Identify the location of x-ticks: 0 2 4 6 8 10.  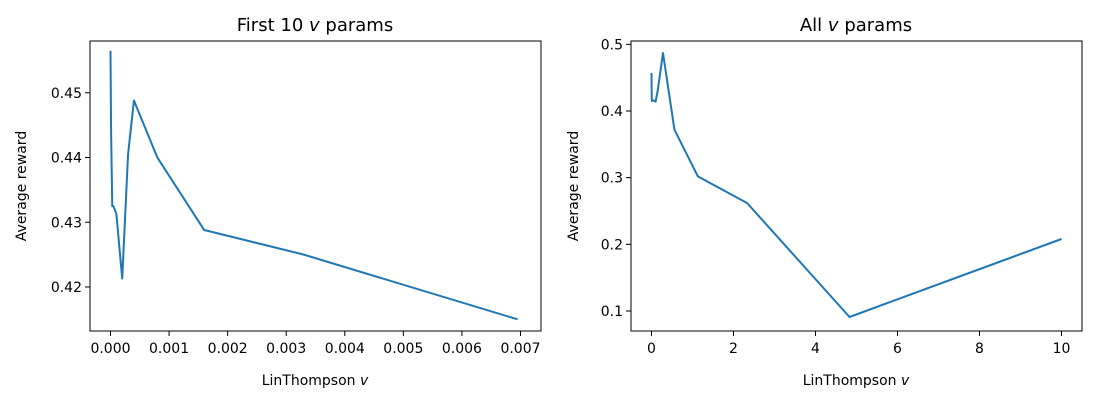
(858, 344).